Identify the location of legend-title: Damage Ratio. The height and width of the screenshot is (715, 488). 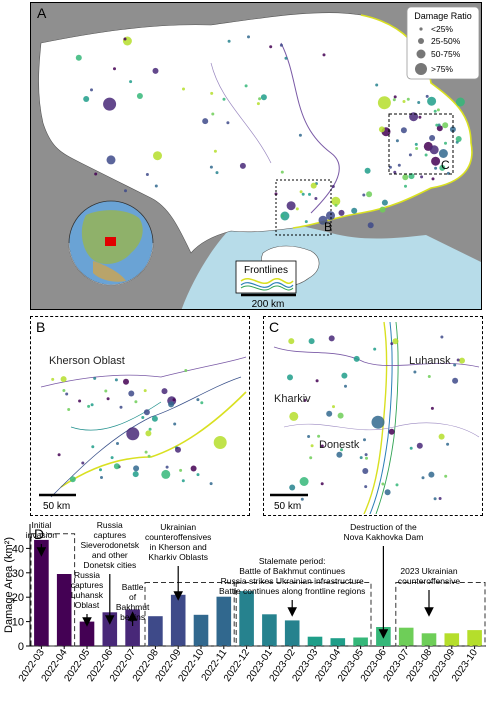
(443, 16).